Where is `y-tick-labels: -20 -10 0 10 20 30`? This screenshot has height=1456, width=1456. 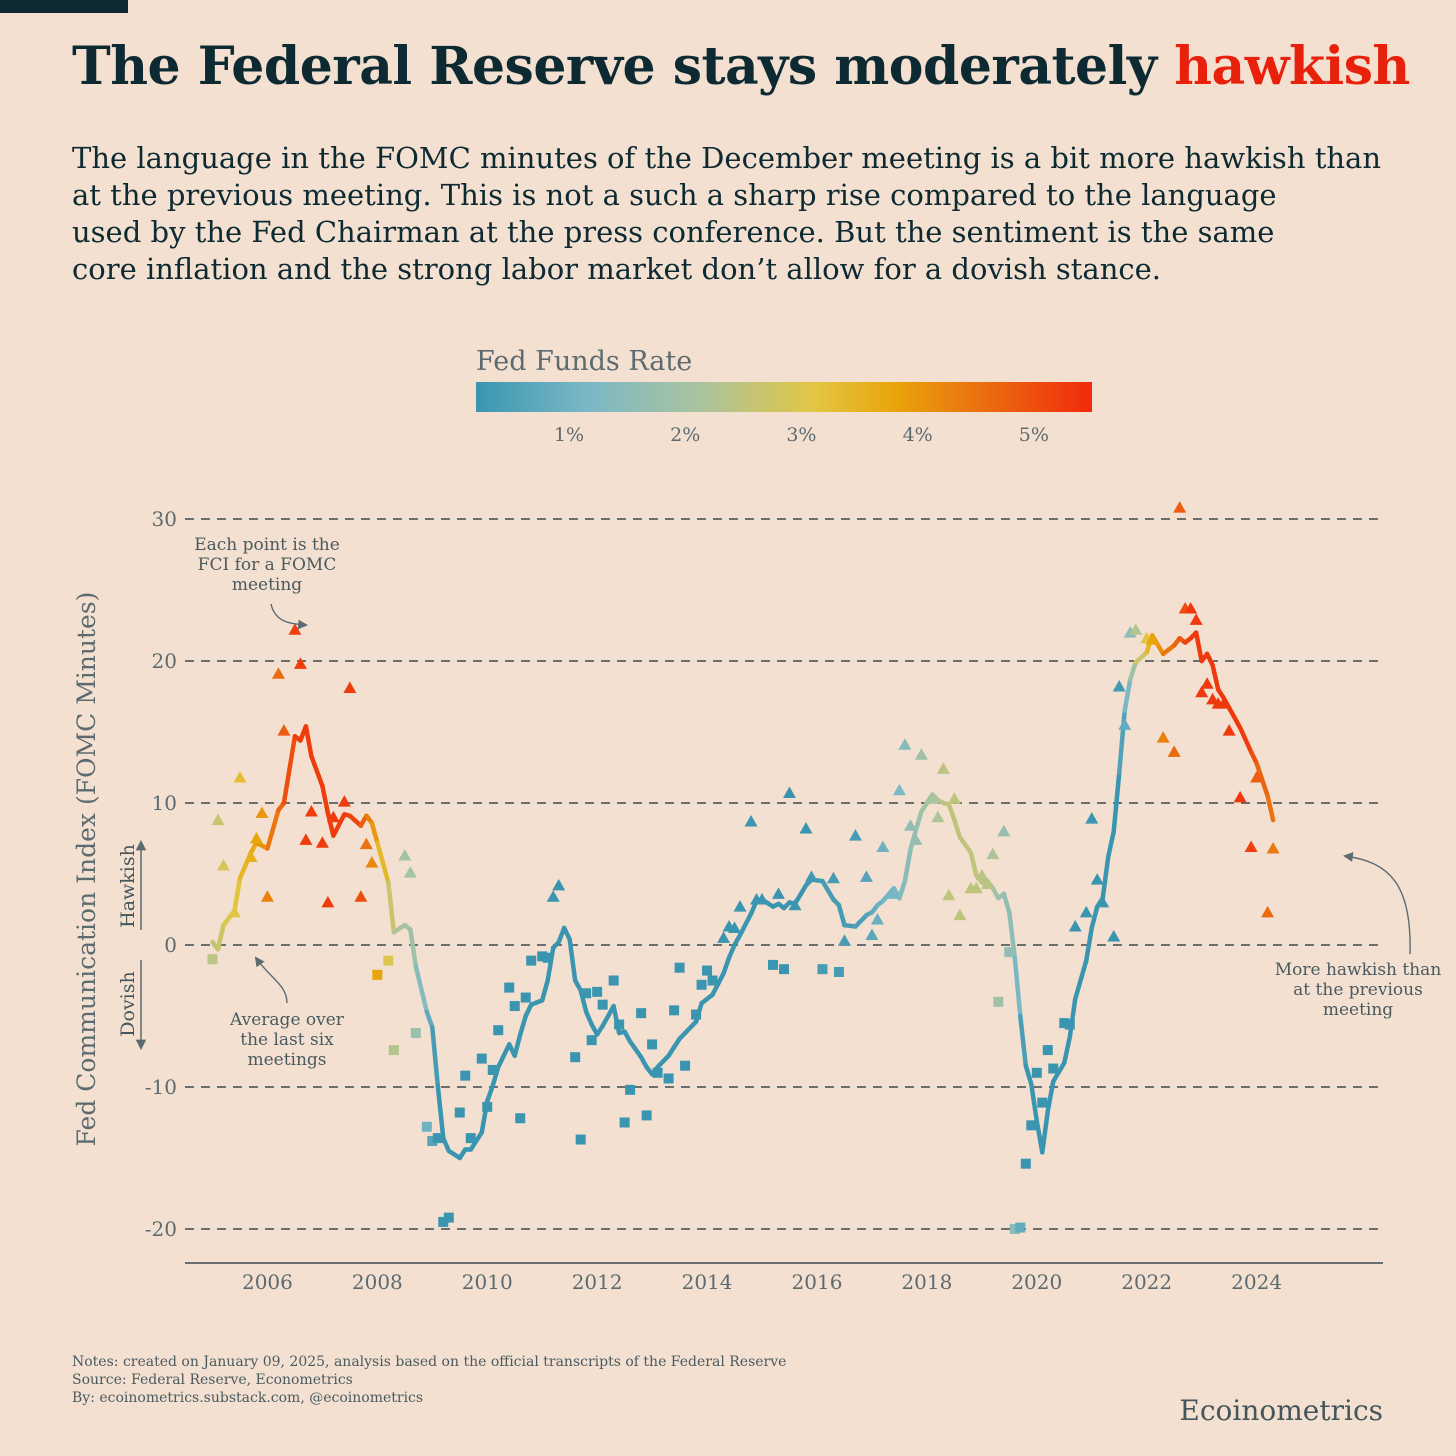
y-tick-labels: -20 -10 0 10 20 30 is located at coordinates (161, 874).